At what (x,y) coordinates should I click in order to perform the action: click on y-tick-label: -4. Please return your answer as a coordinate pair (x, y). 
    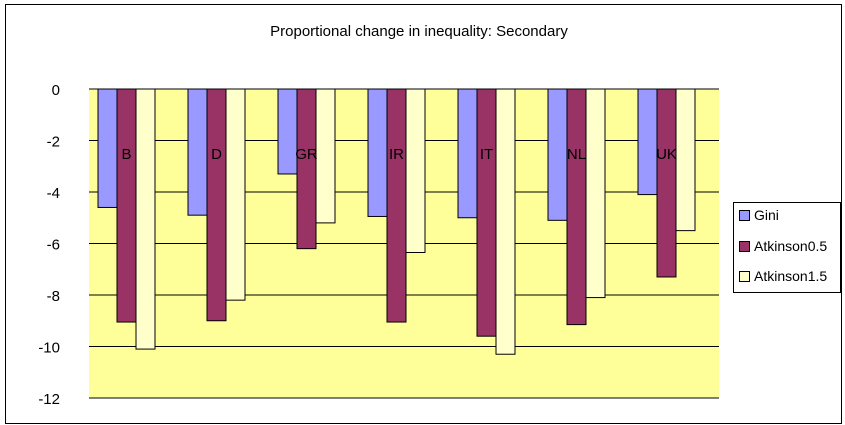
    Looking at the image, I should click on (53, 193).